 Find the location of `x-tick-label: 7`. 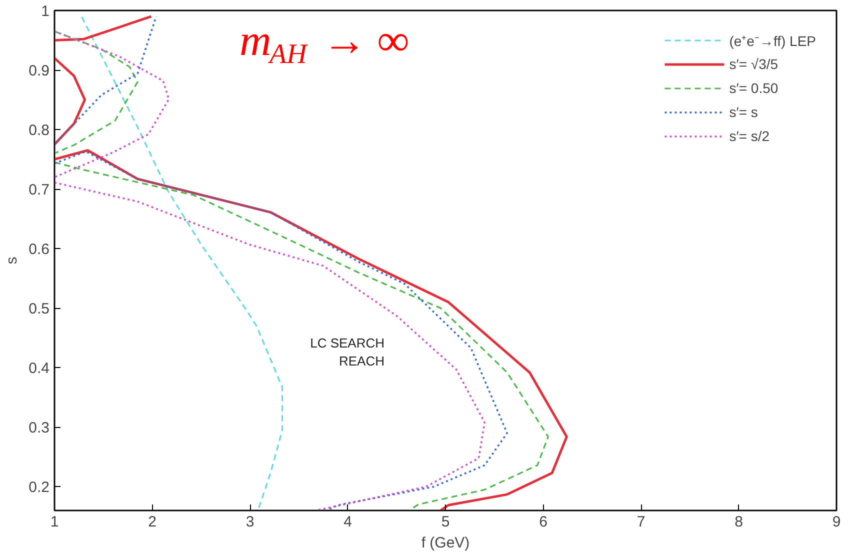

x-tick-label: 7 is located at coordinates (641, 522).